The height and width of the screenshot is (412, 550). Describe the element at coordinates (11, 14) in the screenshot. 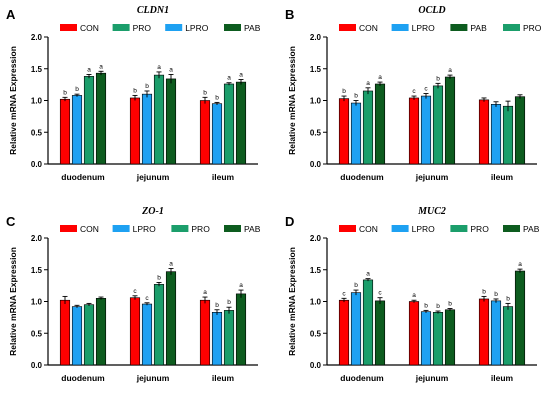

I see `panel-letter: A` at that location.